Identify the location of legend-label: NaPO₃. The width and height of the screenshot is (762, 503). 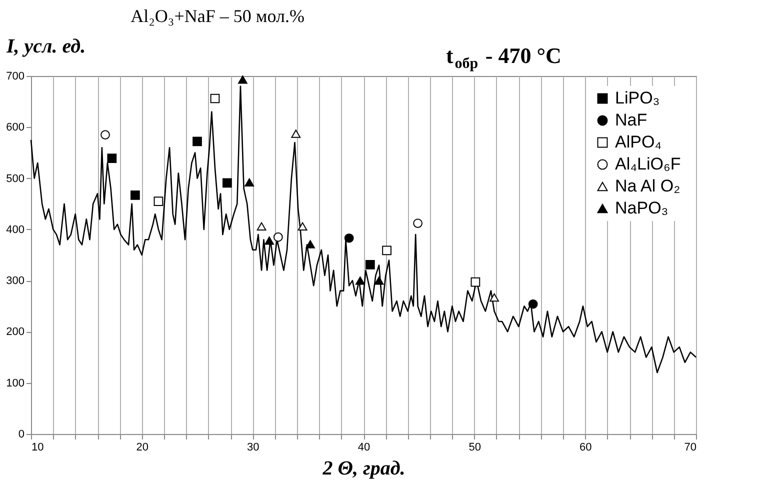
(641, 208).